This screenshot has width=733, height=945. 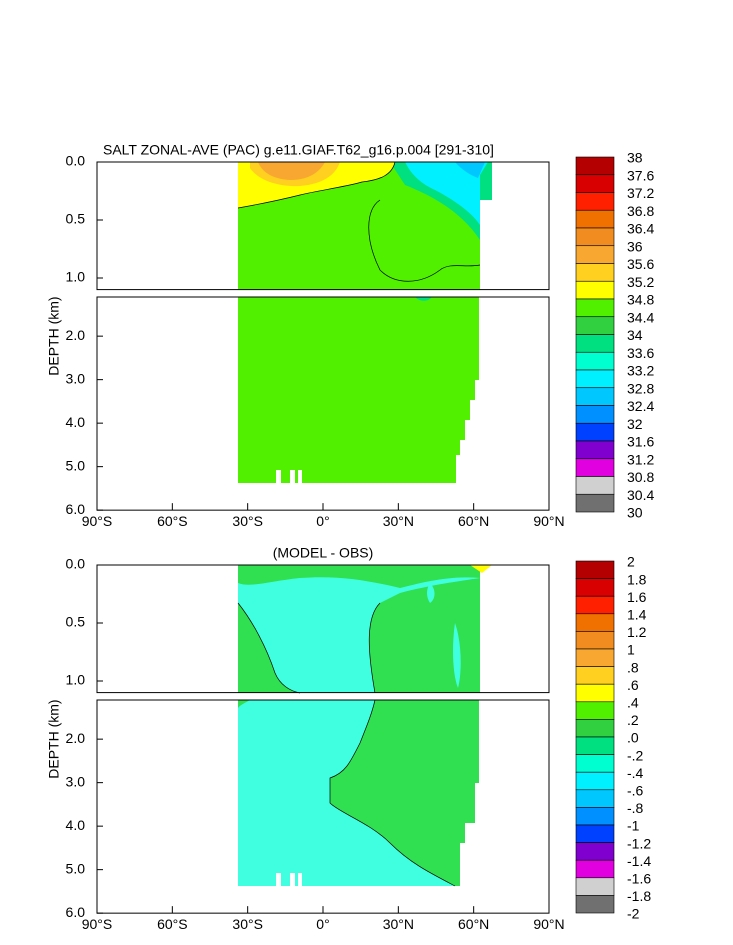 I want to click on colorbar-label: 35.2, so click(x=640, y=282).